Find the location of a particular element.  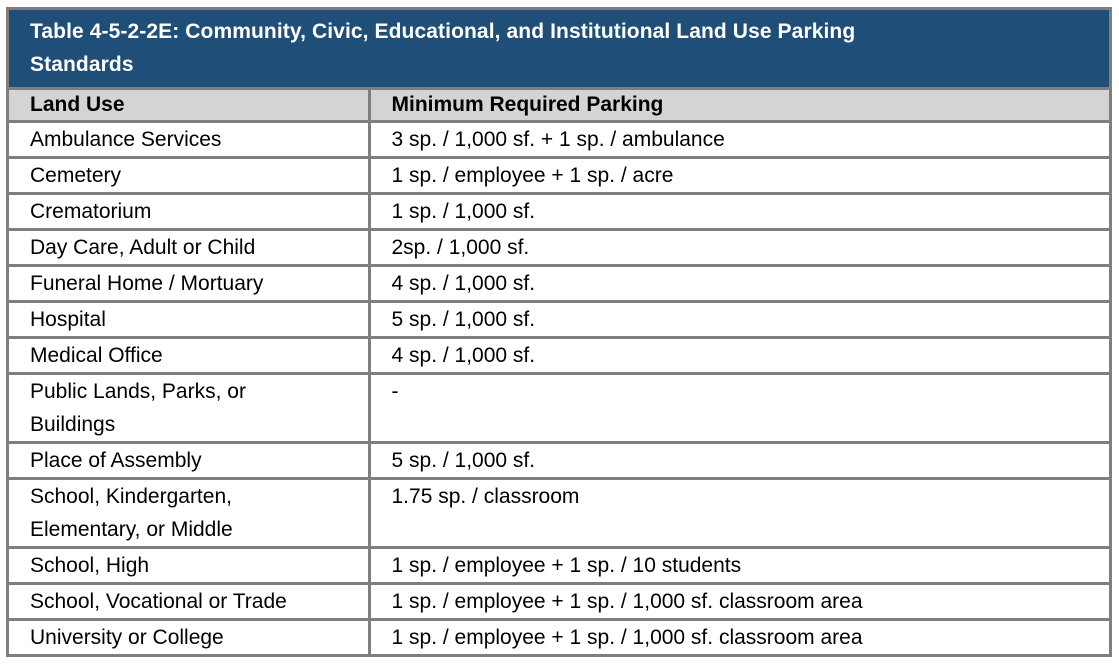

parking-cell: 2sp. / 1,000 sf. is located at coordinates (738, 247).